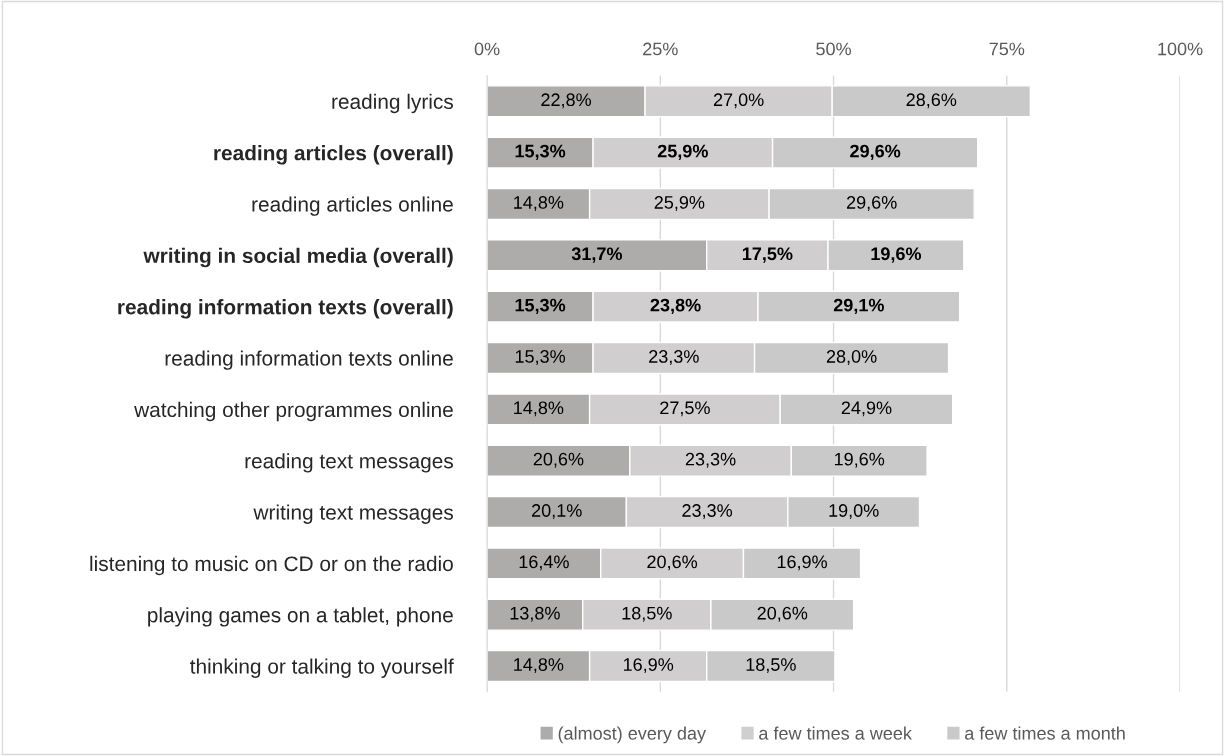  What do you see at coordinates (535, 614) in the screenshot?
I see `data-label: 13,8%` at bounding box center [535, 614].